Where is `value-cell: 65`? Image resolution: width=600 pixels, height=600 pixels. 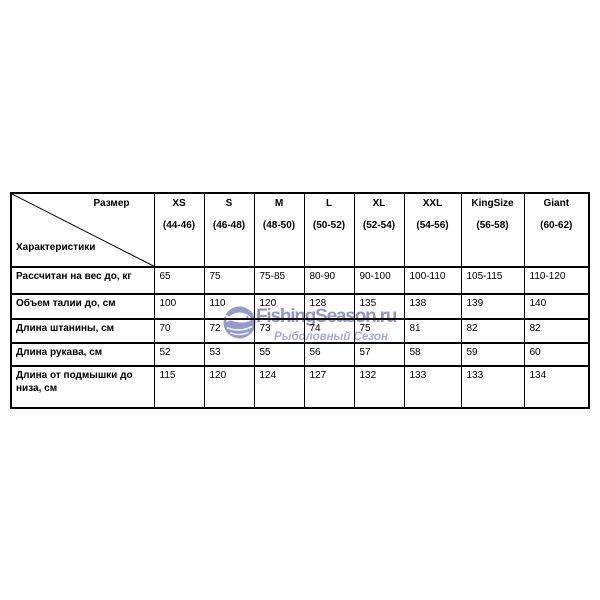
value-cell: 65 is located at coordinates (179, 280).